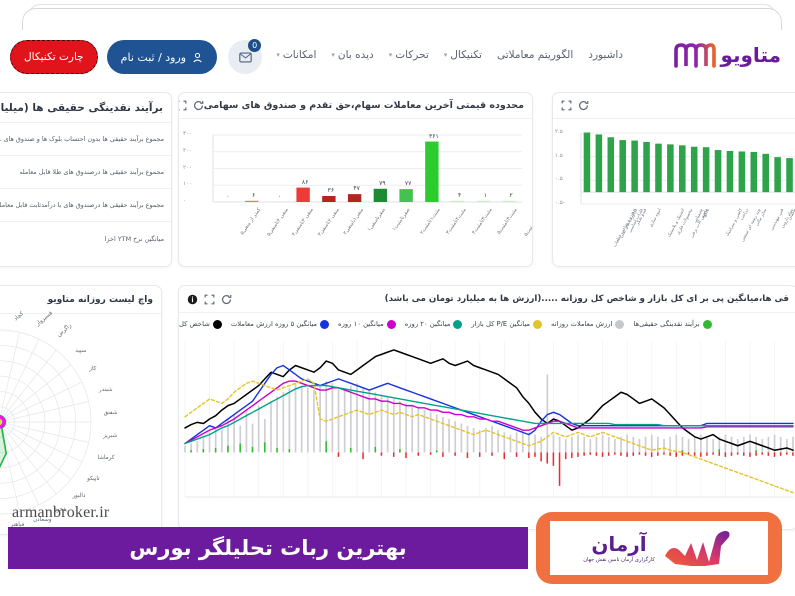 The image size is (795, 596). What do you see at coordinates (659, 548) in the screenshot?
I see `broker-logo-box: آرمان کارگزاری آرمان تامین نقش جهان` at bounding box center [659, 548].